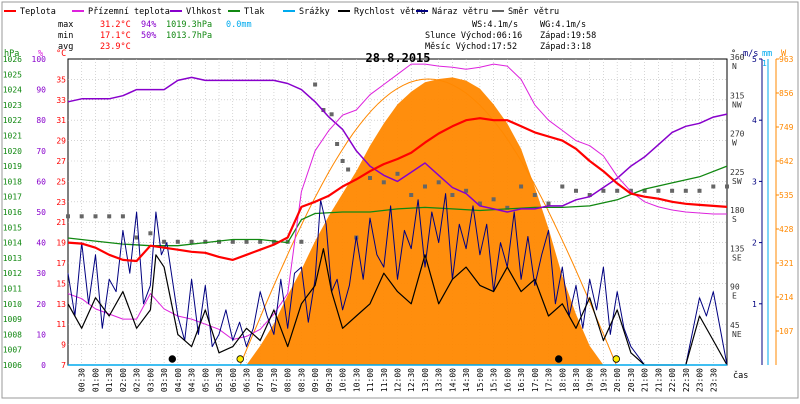  What do you see at coordinates (452, 380) in the screenshot?
I see `time-tick-label: 14:00` at bounding box center [452, 380].